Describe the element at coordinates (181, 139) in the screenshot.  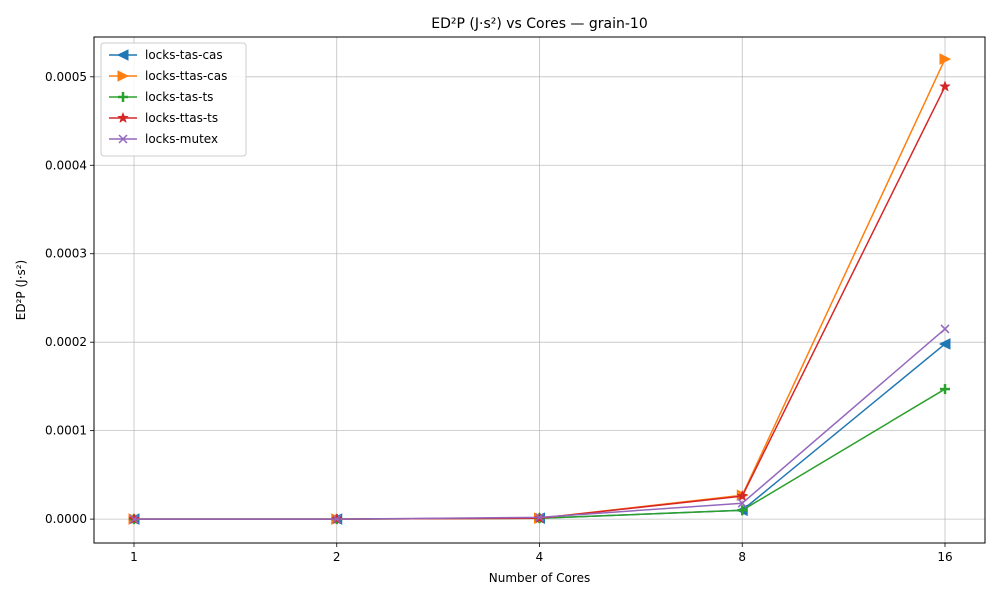
I see `legend-label: locks-mutex` at that location.